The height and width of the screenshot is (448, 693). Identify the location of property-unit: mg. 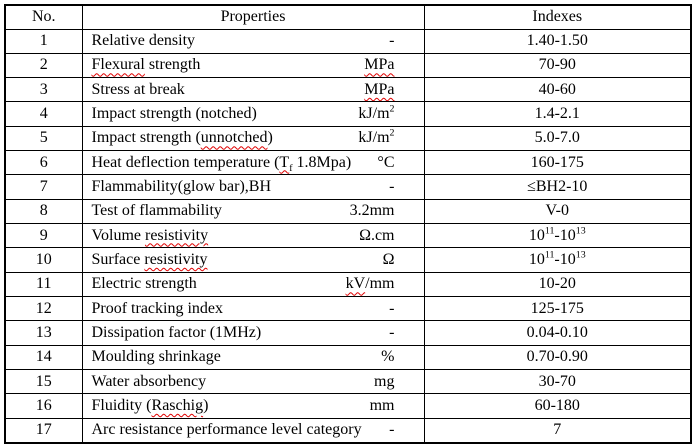
(384, 381).